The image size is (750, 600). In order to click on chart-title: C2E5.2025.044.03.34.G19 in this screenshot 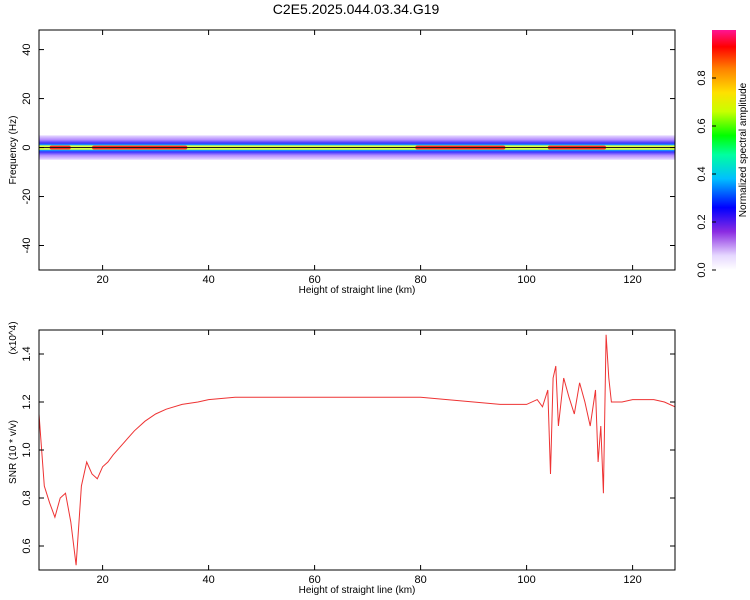, I will do `click(356, 9)`.